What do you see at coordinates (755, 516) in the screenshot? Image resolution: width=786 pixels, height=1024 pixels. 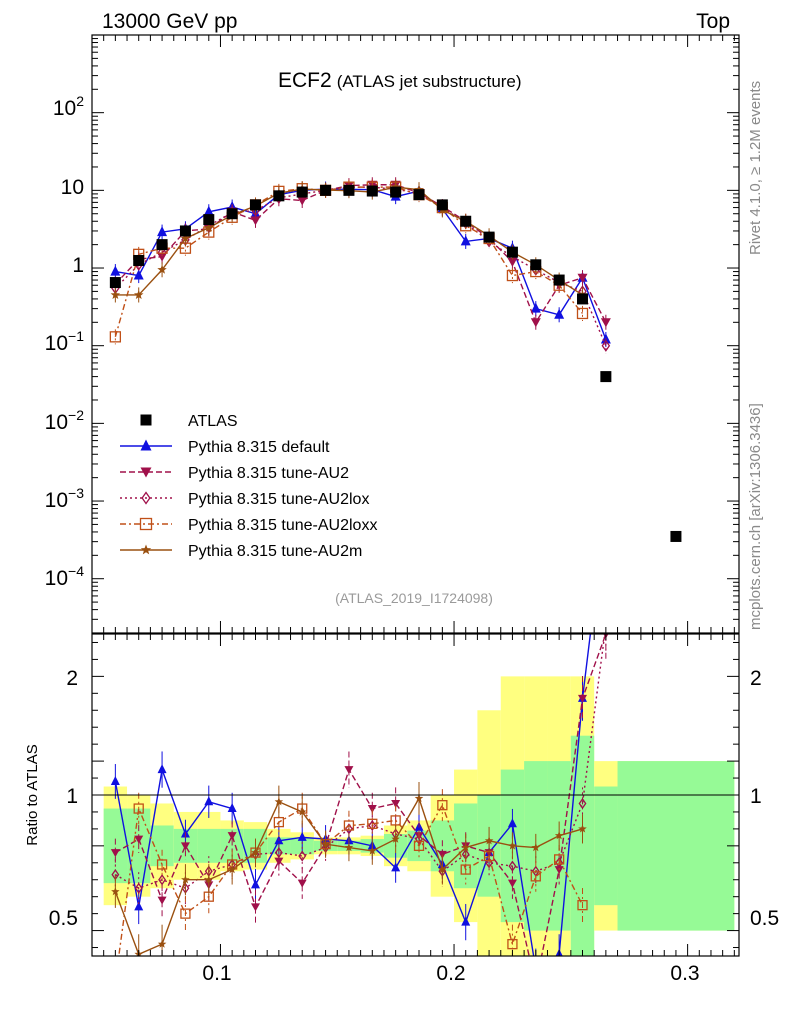 I see `mcplots-source-label: mcplots.cern.ch [arXiv:1306.3436]` at bounding box center [755, 516].